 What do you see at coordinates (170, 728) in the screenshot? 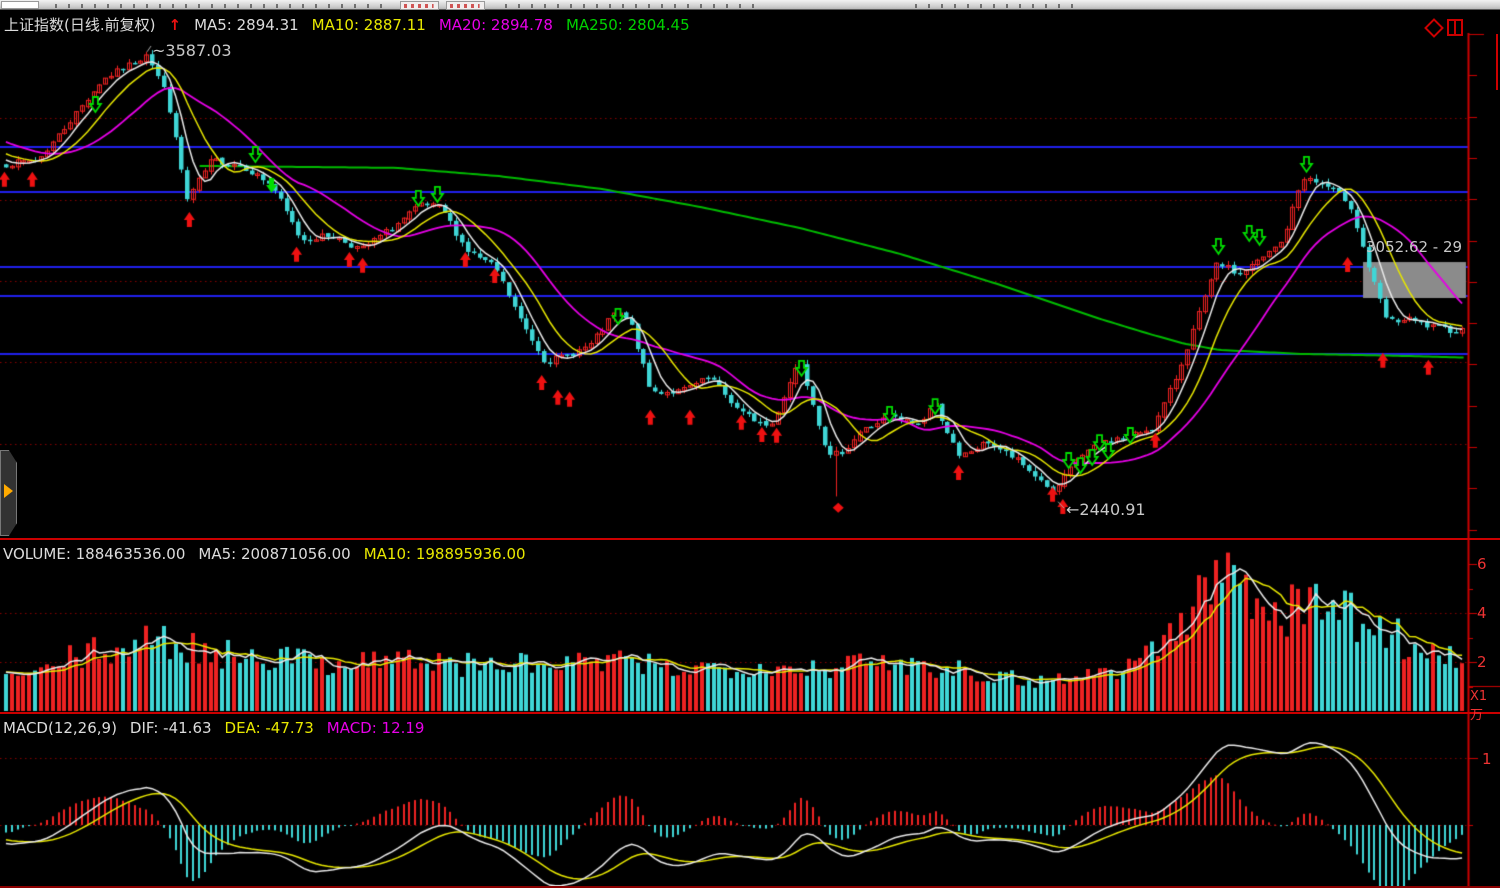
I see `dif-value: DIF: -41.63` at bounding box center [170, 728].